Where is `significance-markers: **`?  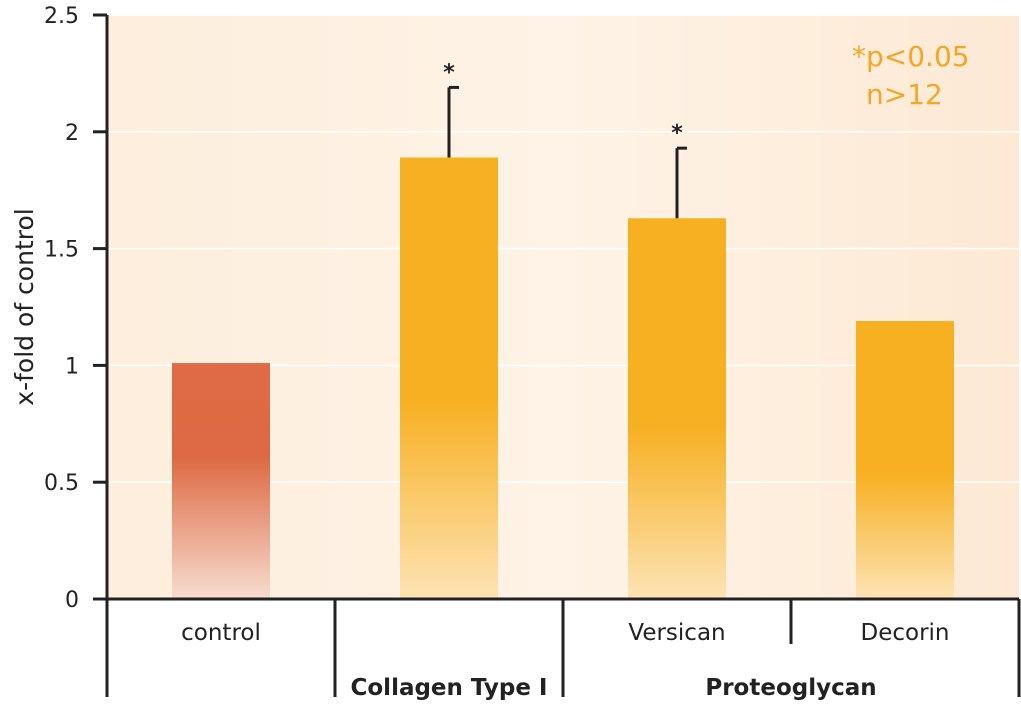
significance-markers: ** is located at coordinates (563, 103).